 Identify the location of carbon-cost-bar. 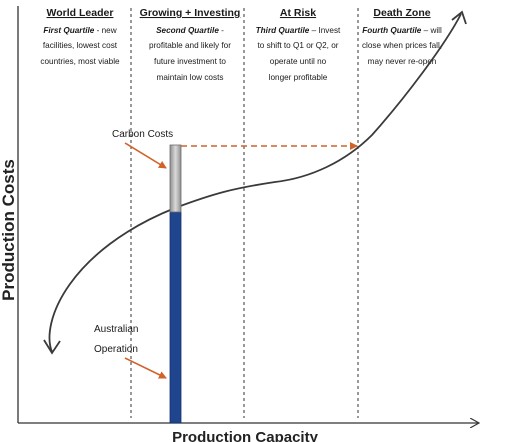
(175, 178).